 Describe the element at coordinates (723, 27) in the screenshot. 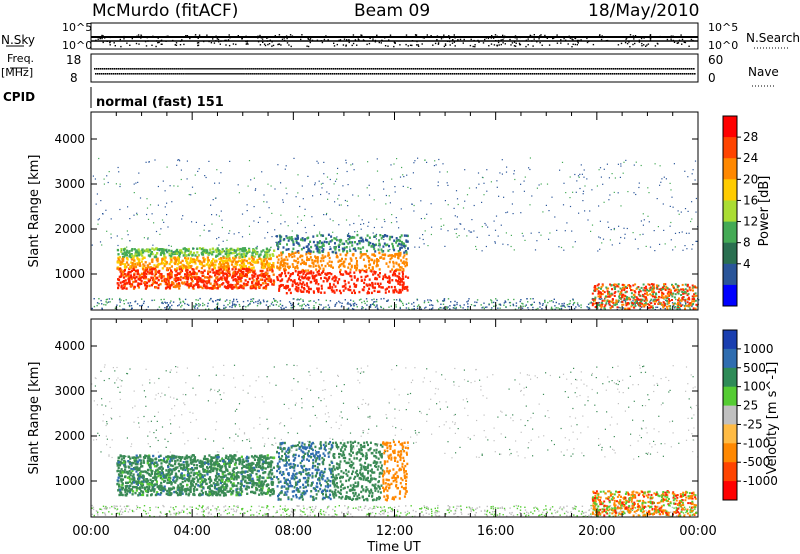

I see `noise-tick-high-right: 10^5` at that location.